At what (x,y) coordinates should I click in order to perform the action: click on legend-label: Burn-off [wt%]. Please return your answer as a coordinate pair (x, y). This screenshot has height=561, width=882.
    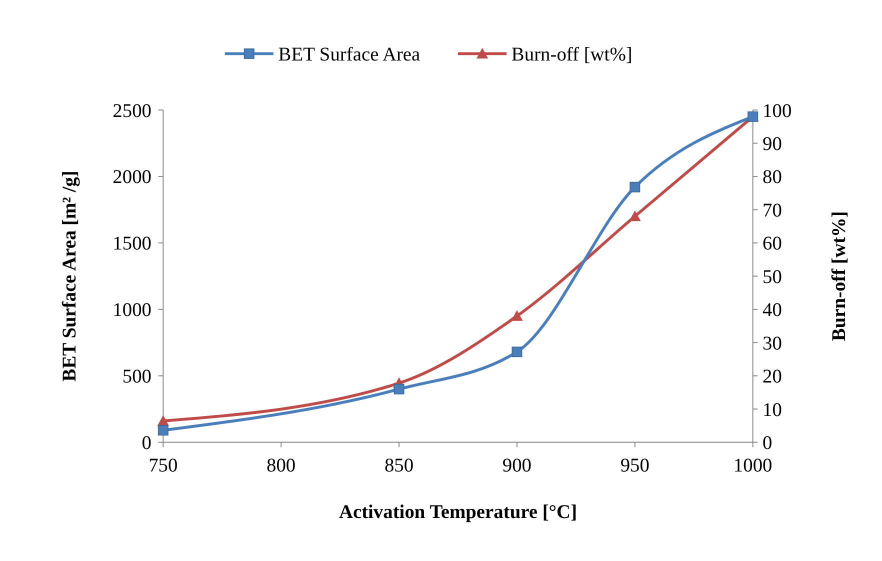
    Looking at the image, I should click on (571, 55).